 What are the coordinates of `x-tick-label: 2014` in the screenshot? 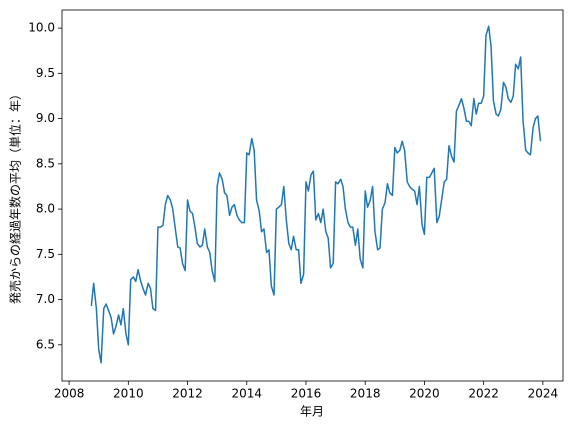 It's located at (246, 394).